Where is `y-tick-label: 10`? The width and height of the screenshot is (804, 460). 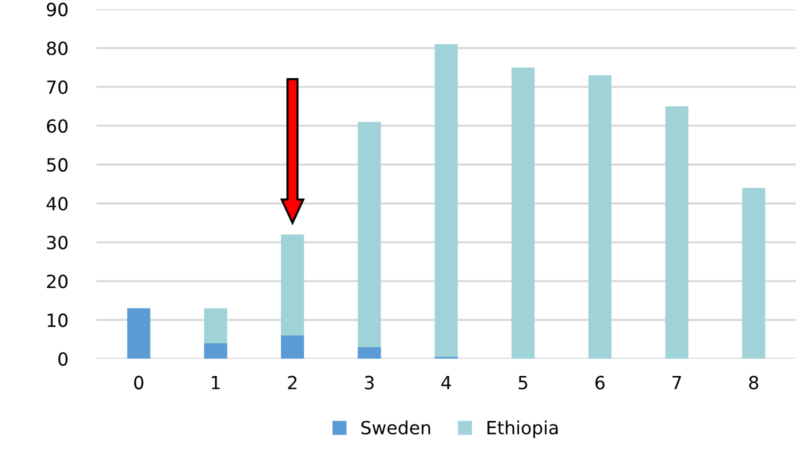
y-tick-label: 10 is located at coordinates (58, 320).